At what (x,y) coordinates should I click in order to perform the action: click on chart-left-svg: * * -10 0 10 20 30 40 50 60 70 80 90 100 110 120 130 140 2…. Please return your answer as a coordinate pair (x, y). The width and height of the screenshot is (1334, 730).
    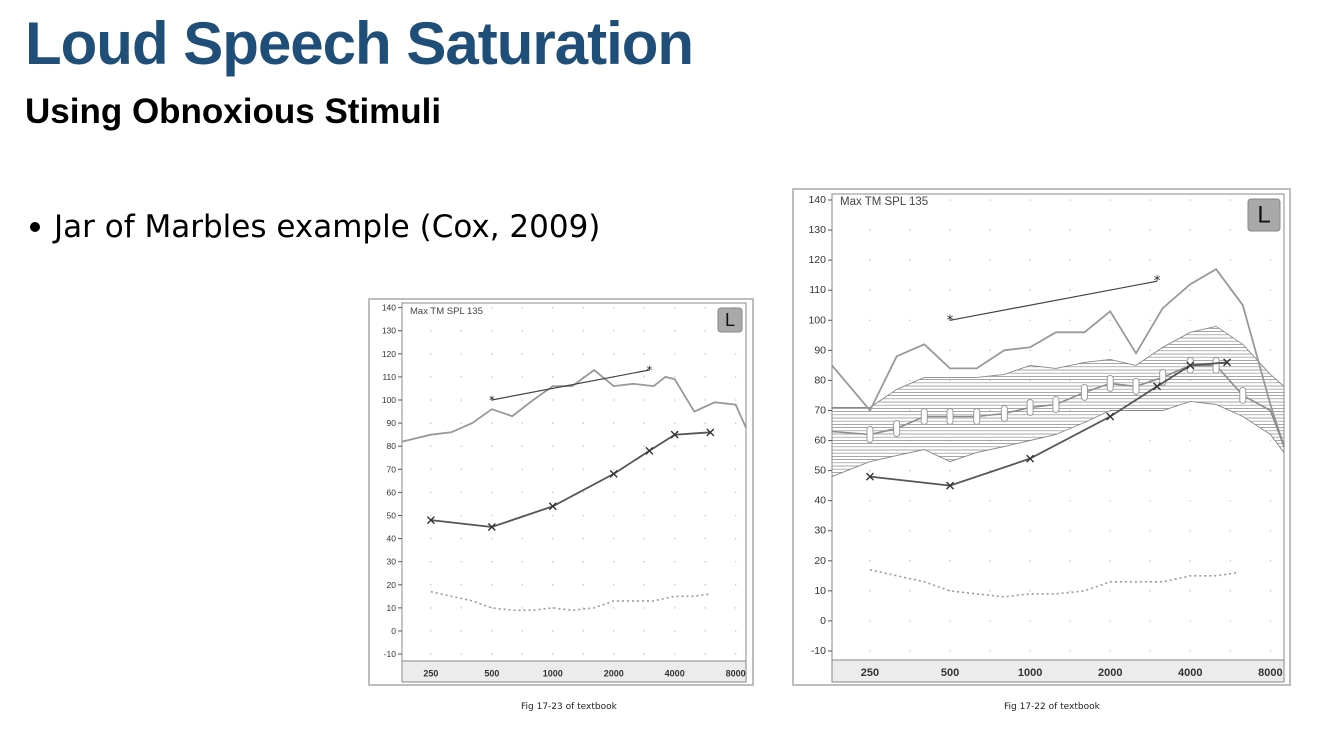
    Looking at the image, I should click on (564, 492).